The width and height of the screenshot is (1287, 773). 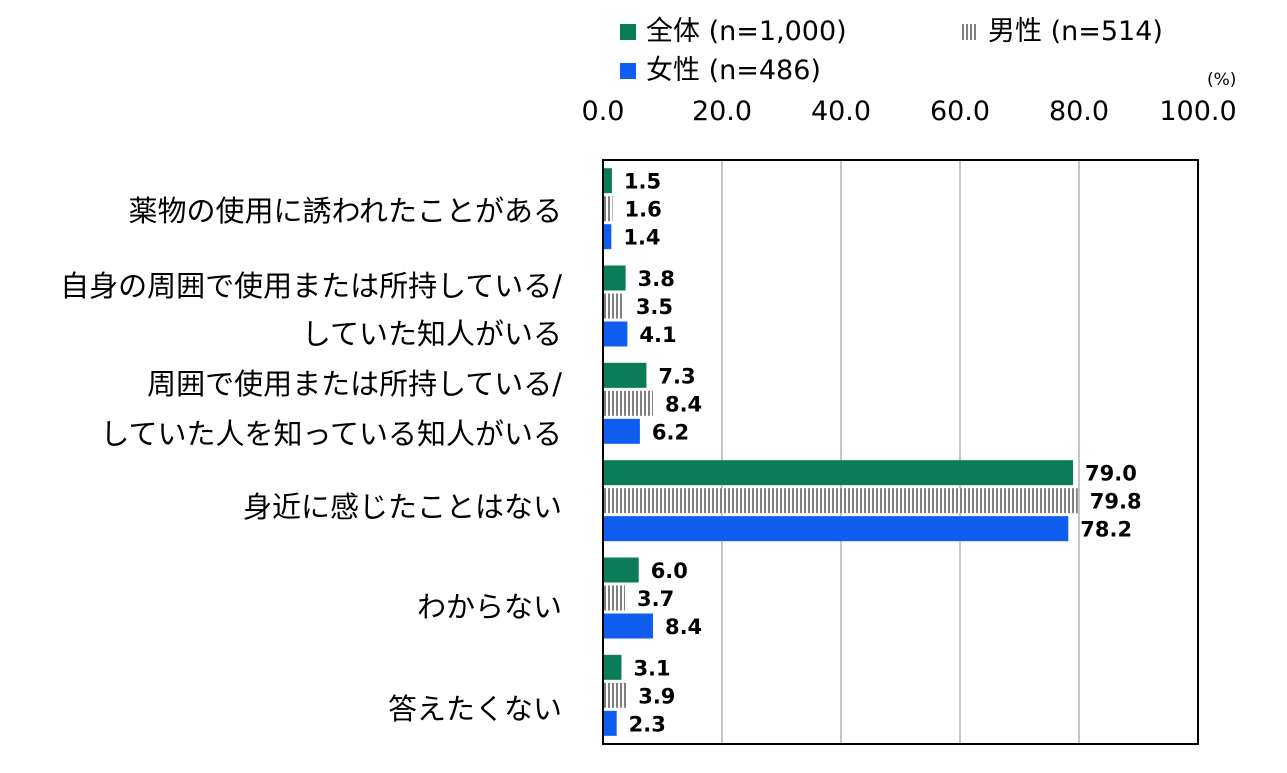 What do you see at coordinates (1116, 502) in the screenshot?
I see `data-label: 79.8` at bounding box center [1116, 502].